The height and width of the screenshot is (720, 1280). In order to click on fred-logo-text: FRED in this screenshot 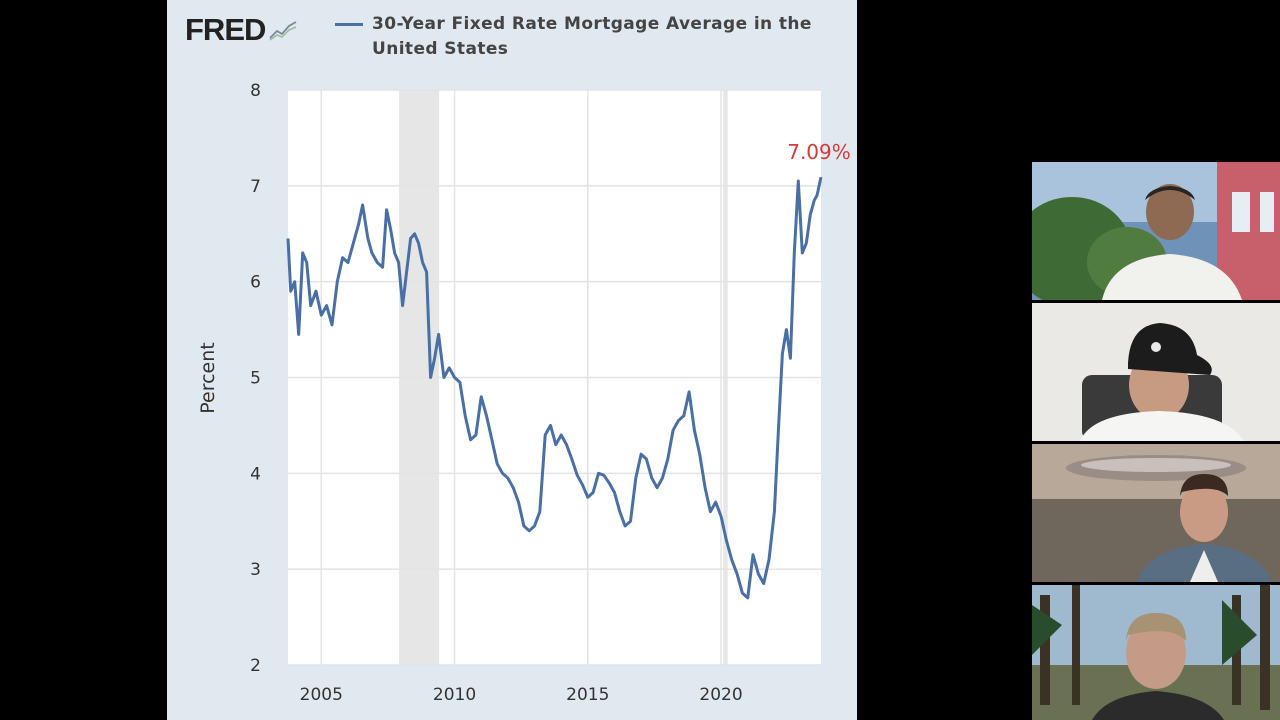, I will do `click(225, 29)`.